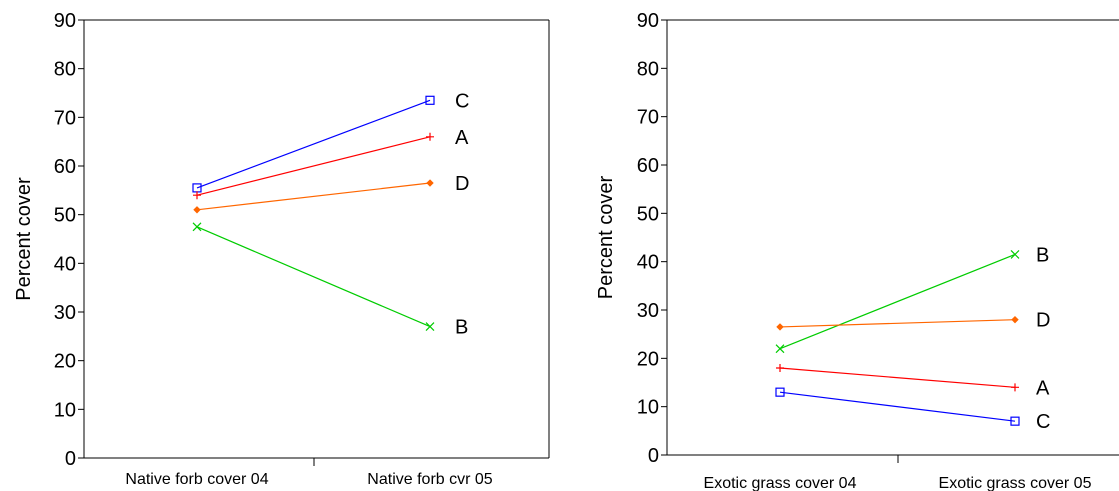 This screenshot has height=491, width=1119. I want to click on x-category-label: Exotic grass cover 05, so click(1015, 483).